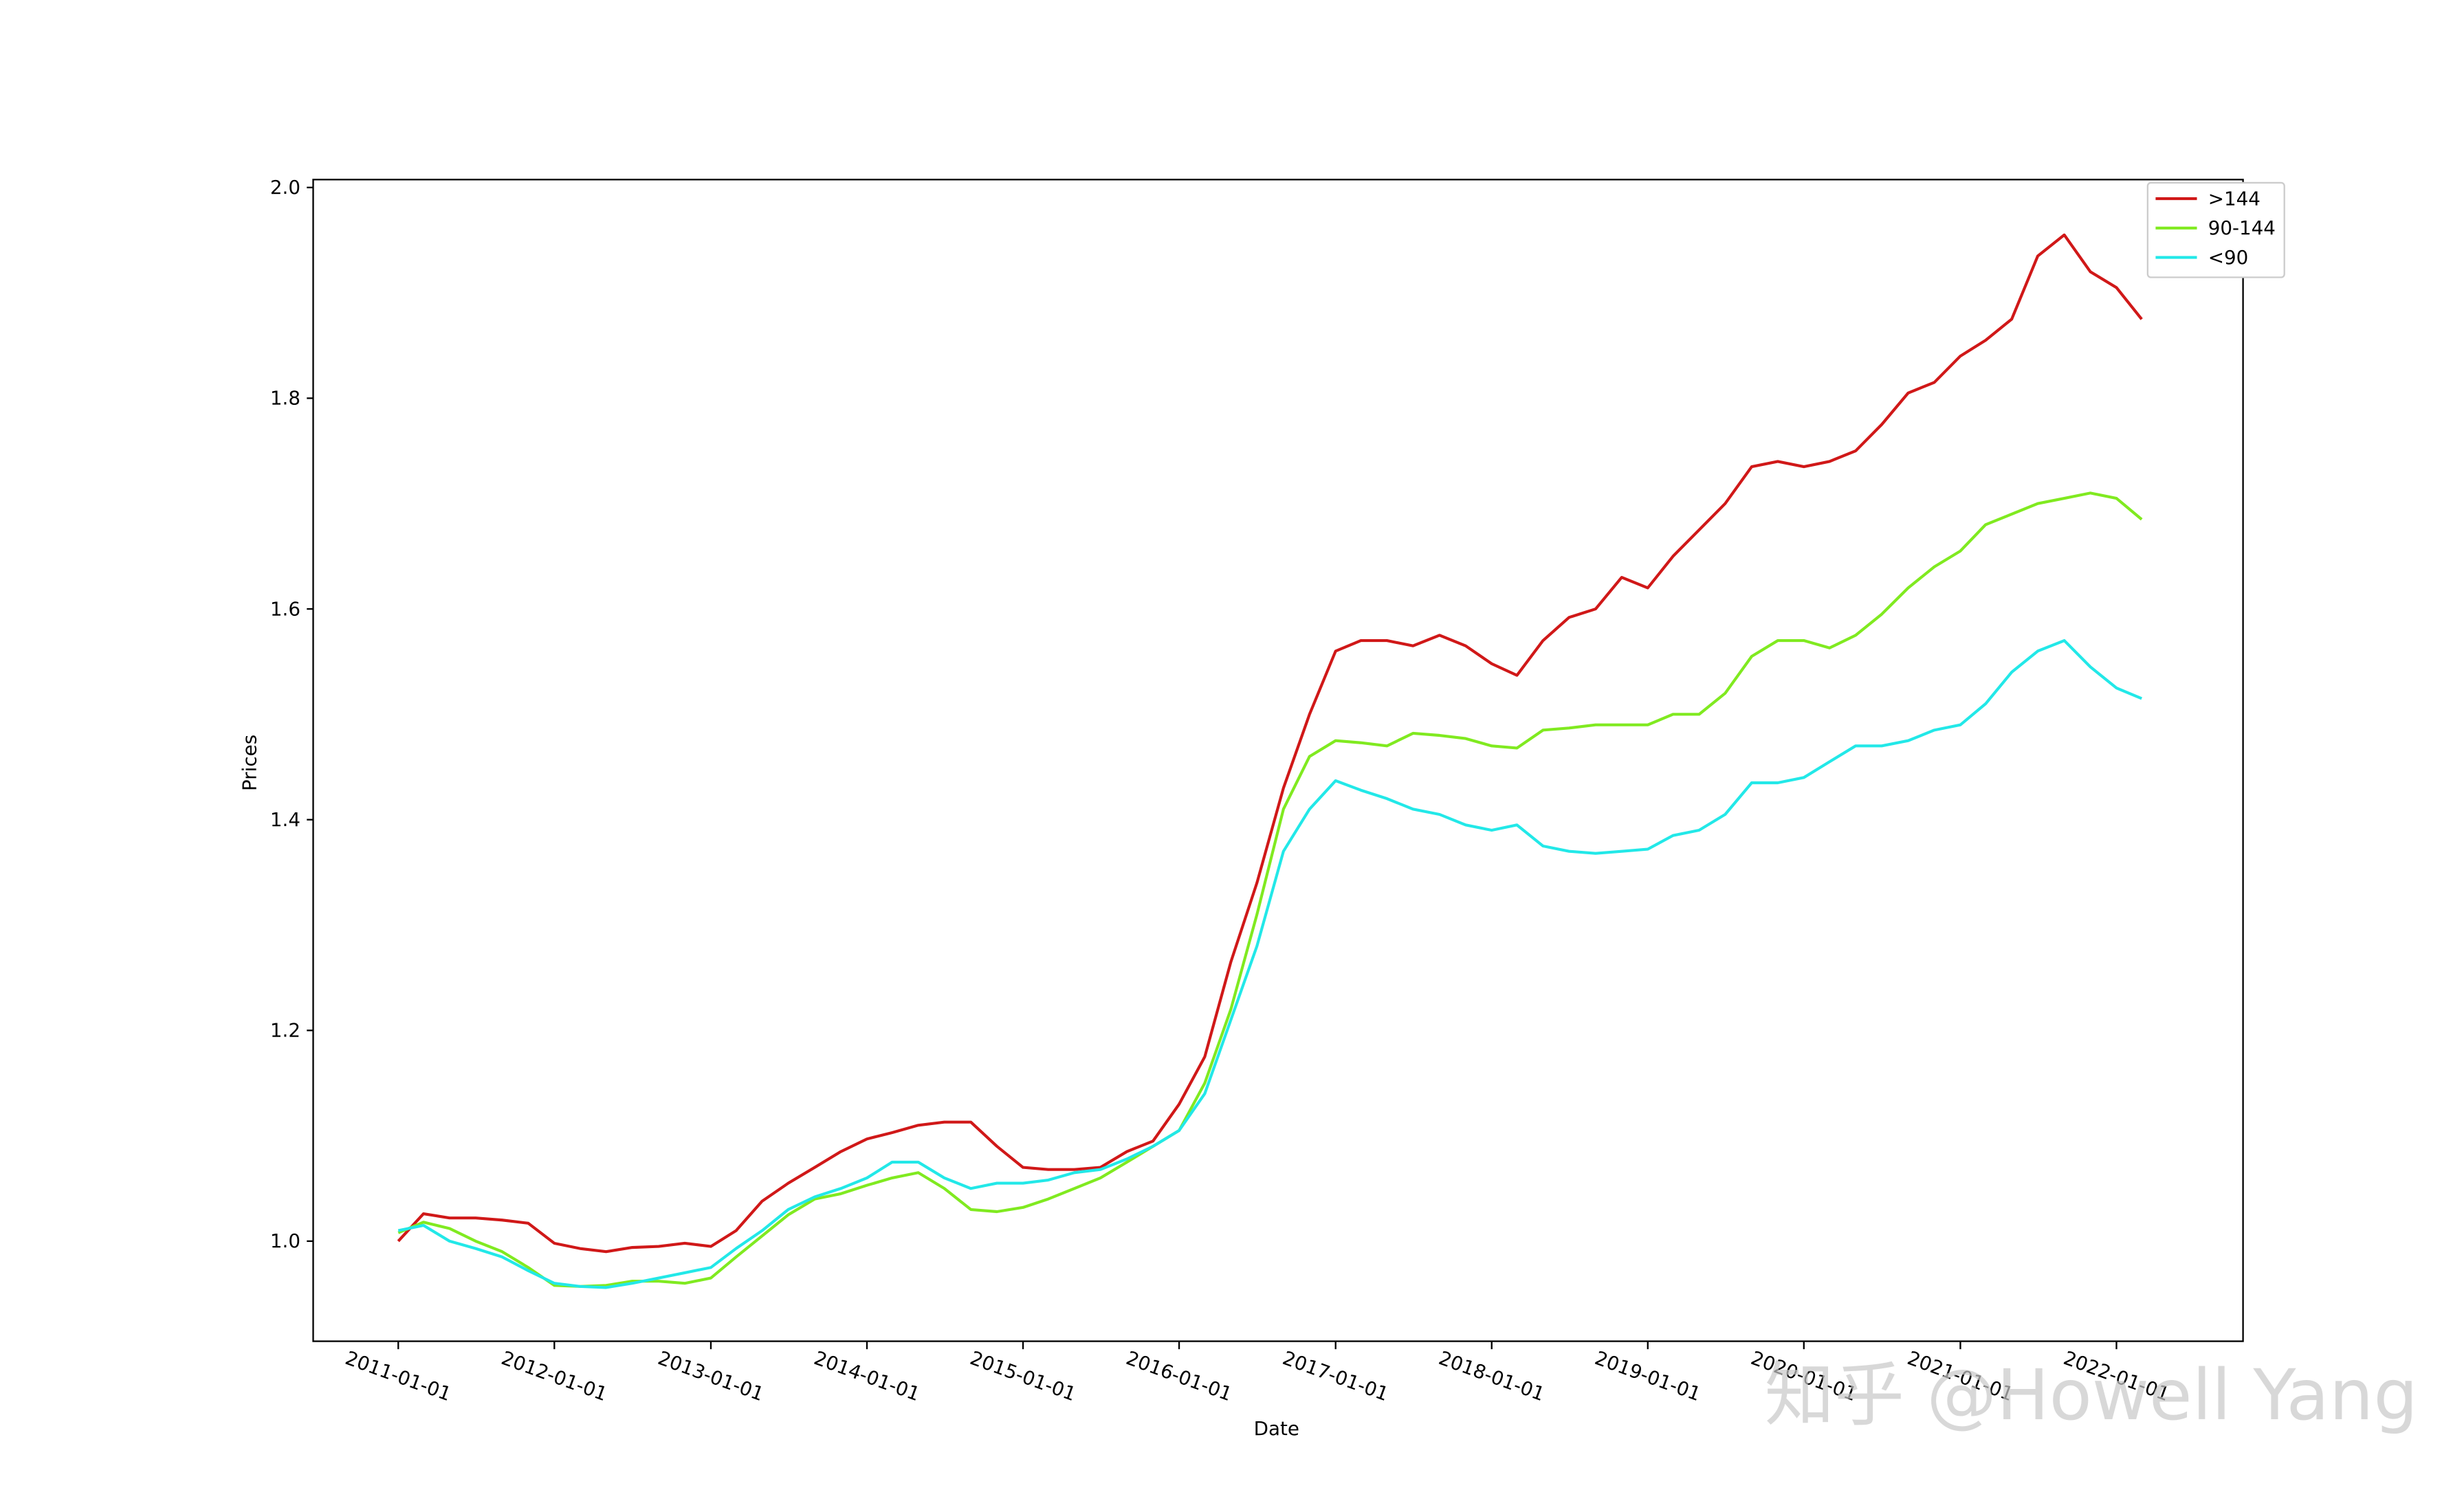 The width and height of the screenshot is (2464, 1490). I want to click on x-tick-label: 2018-01-01, so click(1492, 1375).